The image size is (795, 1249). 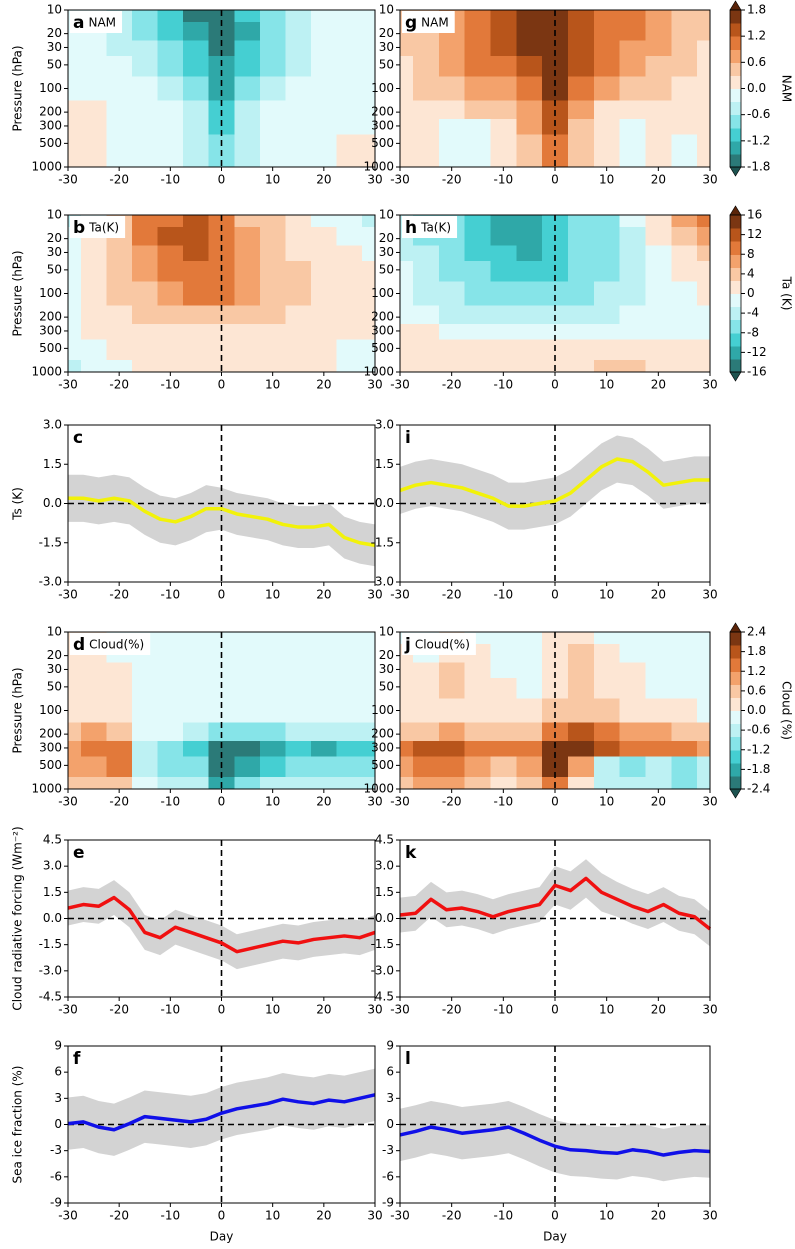 I want to click on y-tick-label: 10, so click(x=54, y=632).